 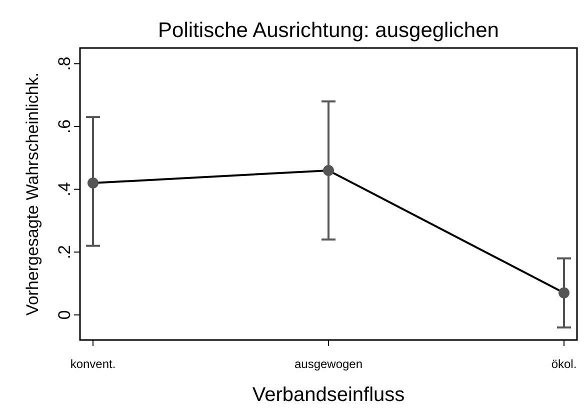 What do you see at coordinates (93, 364) in the screenshot?
I see `x-tick-label: konvent.` at bounding box center [93, 364].